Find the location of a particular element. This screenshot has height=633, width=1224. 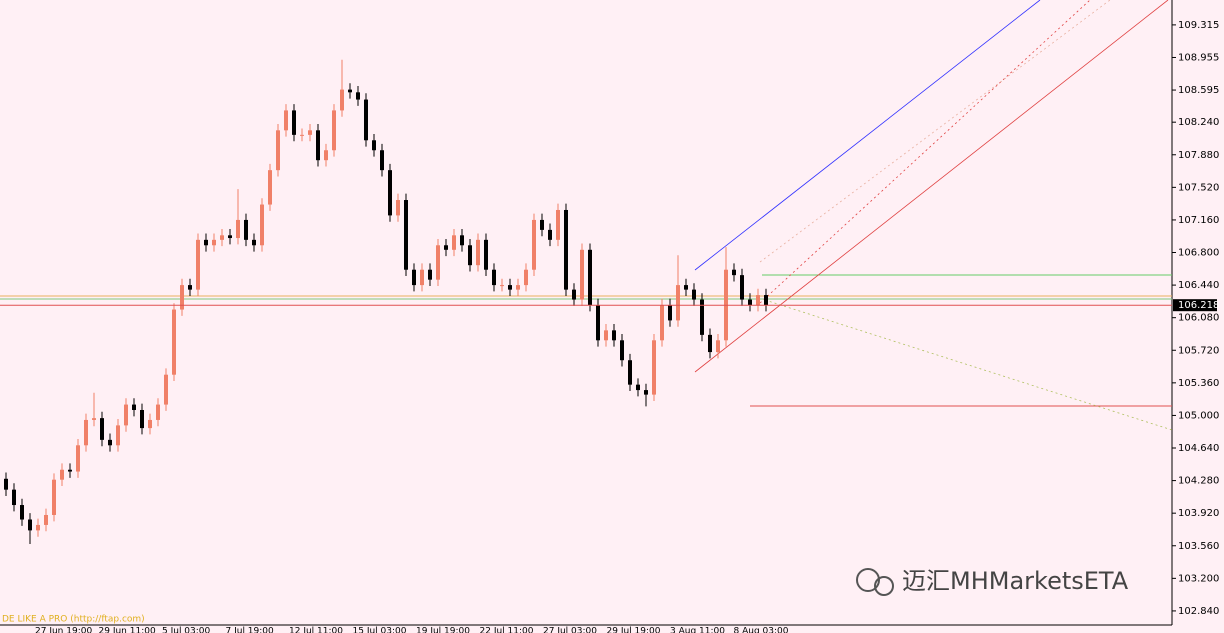

y-tick-label: 103.200 is located at coordinates (1198, 578).